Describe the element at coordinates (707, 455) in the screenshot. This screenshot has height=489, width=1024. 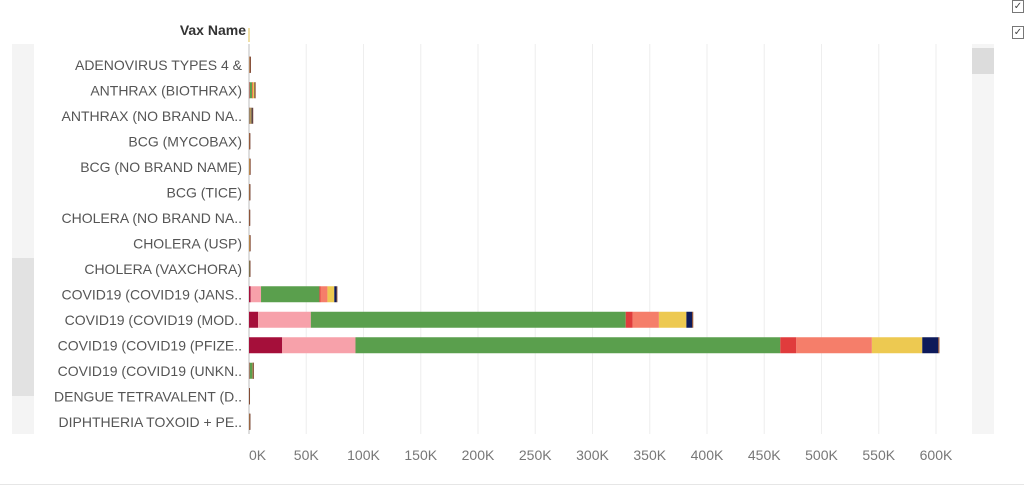
I see `x-tick-label: 400K` at that location.